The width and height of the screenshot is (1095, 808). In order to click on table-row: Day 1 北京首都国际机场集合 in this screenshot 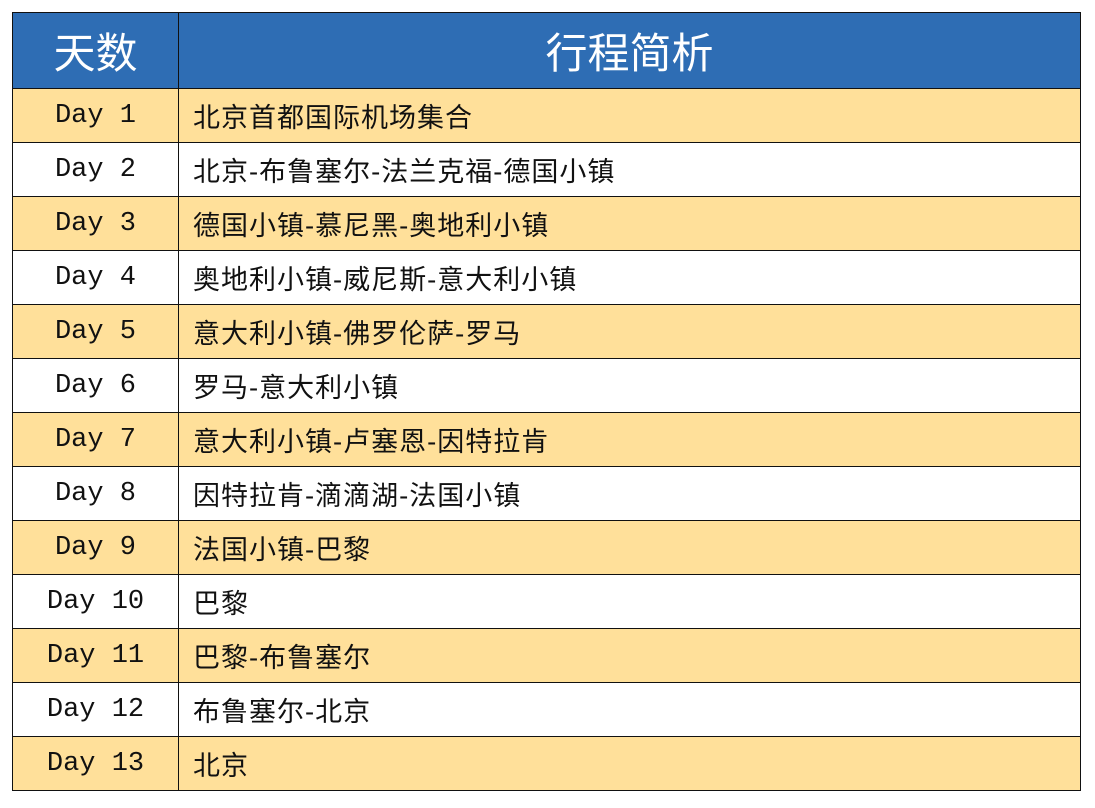, I will do `click(546, 115)`.